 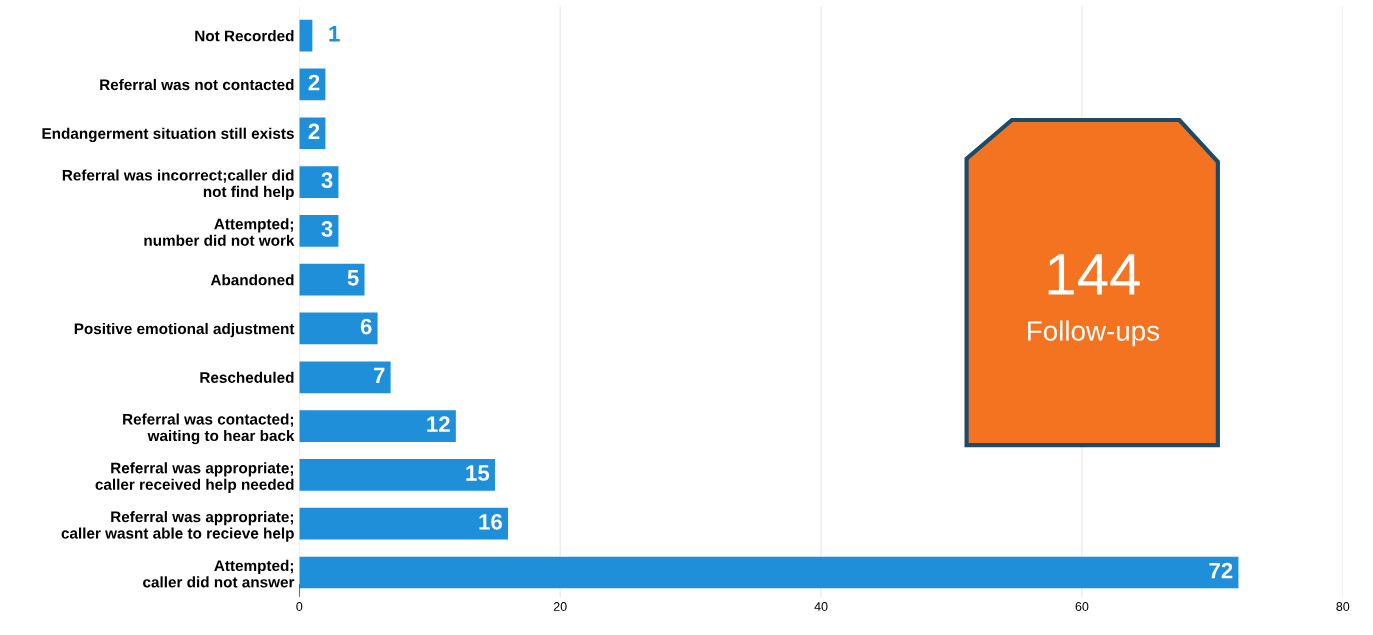 What do you see at coordinates (194, 477) in the screenshot?
I see `y-tick-label: Referral was appropriate; caller received help needed` at bounding box center [194, 477].